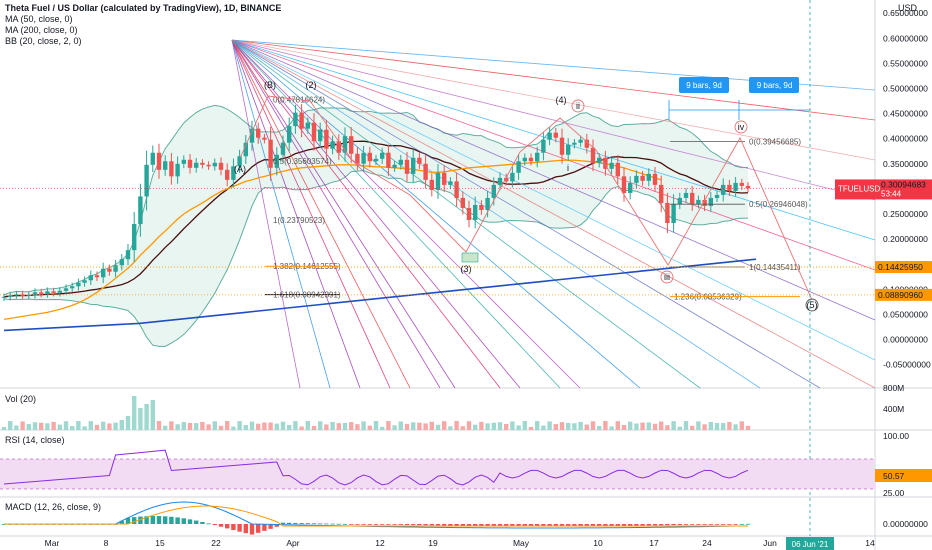  I want to click on legend-ma200: MA (200, close, 0), so click(41, 30).